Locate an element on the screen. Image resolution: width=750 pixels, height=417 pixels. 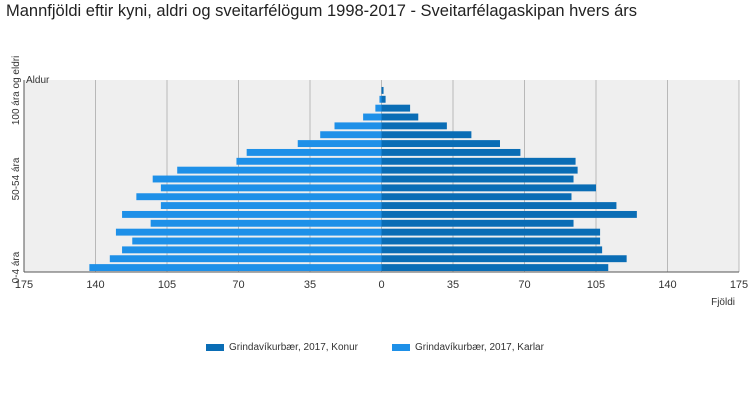
x-tick-label: 0 is located at coordinates (381, 285).